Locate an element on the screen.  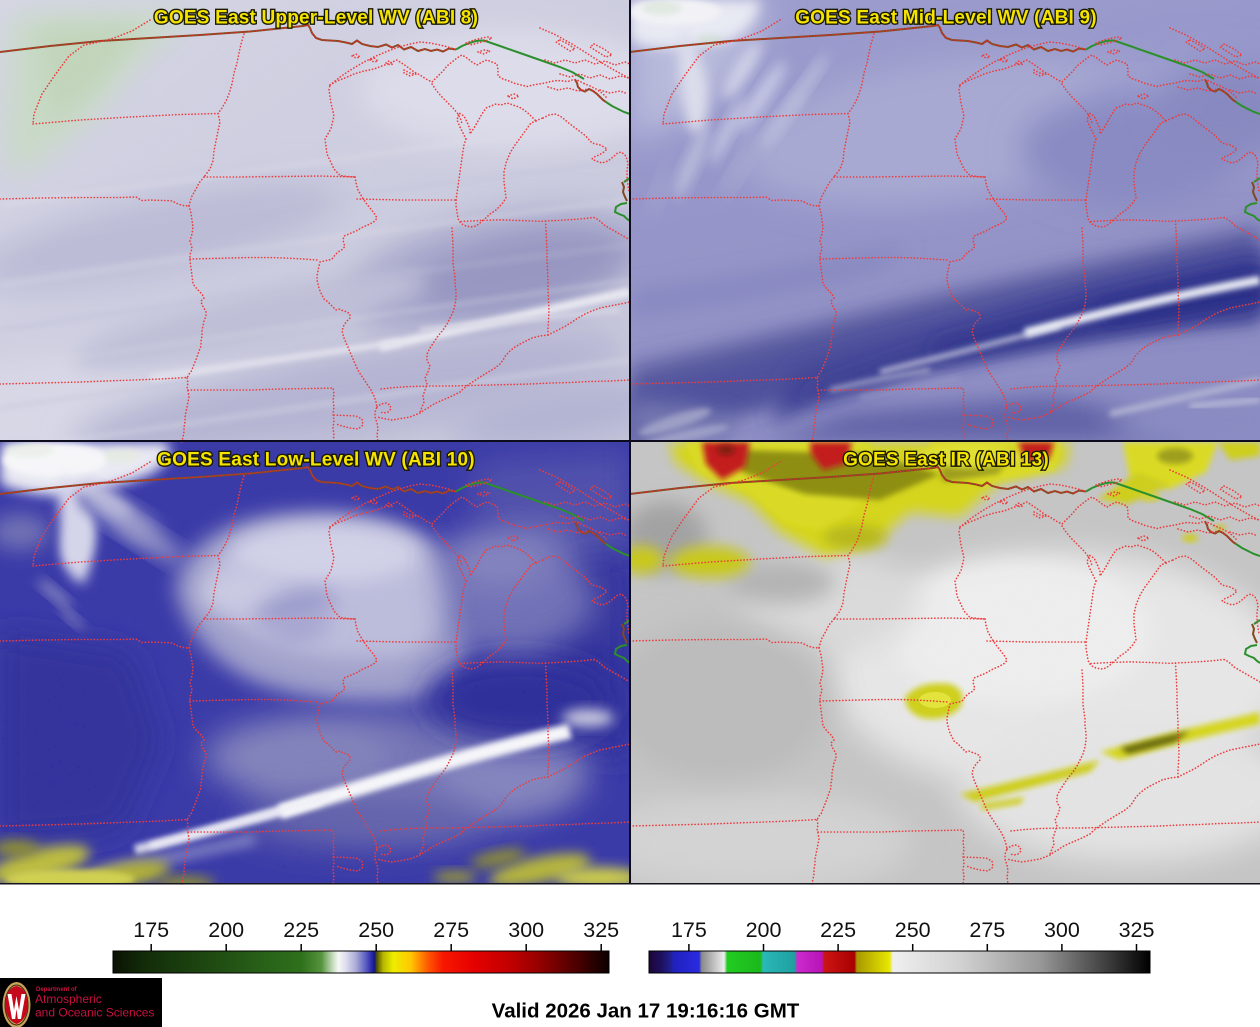
svg-text:GOES East Low-Level WV (ABI 10: GOES East Low-Level WV (ABI 10) is located at coordinates (316, 460).